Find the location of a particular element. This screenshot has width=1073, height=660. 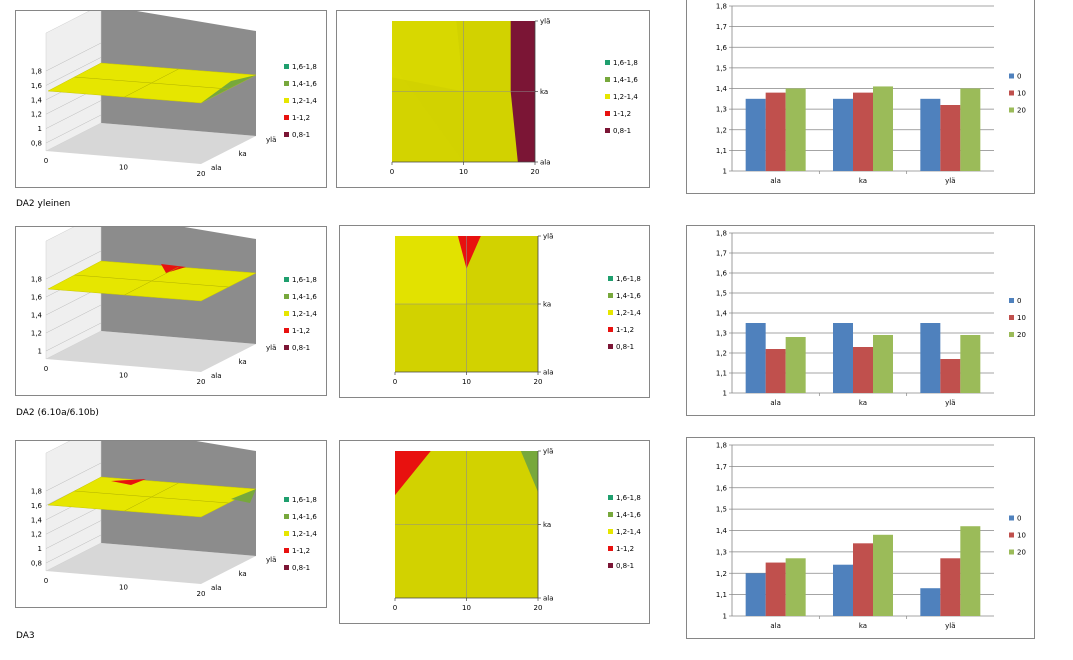

legend: 0 10 20 is located at coordinates (1017, 536).